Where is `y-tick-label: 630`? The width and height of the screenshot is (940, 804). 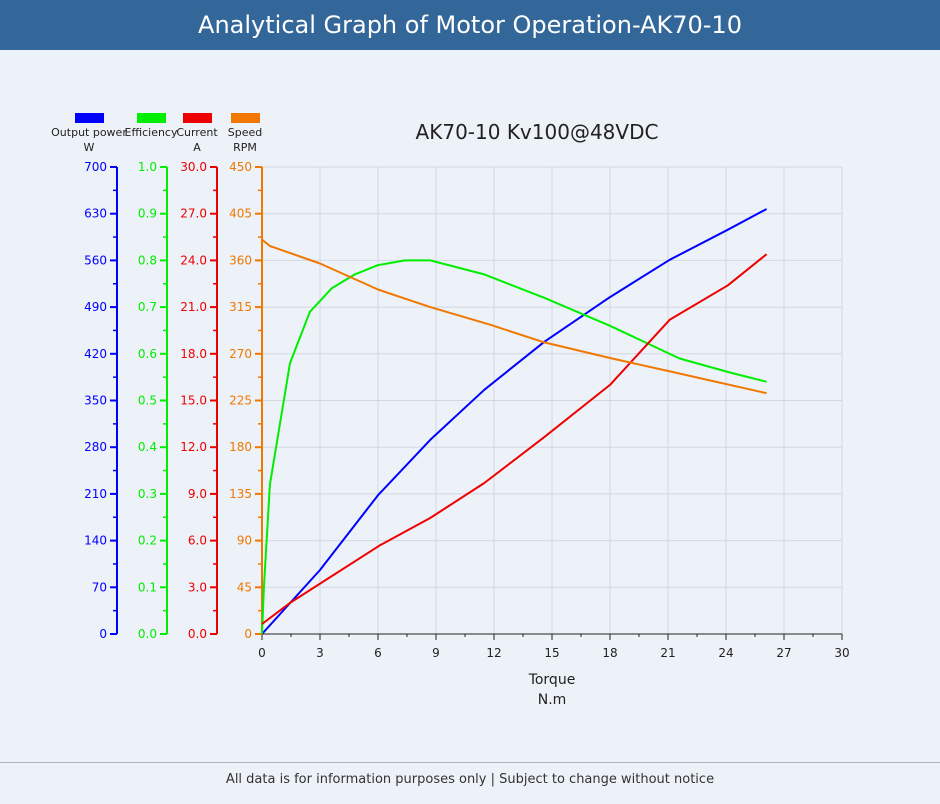
y-tick-label: 630 is located at coordinates (95, 214).